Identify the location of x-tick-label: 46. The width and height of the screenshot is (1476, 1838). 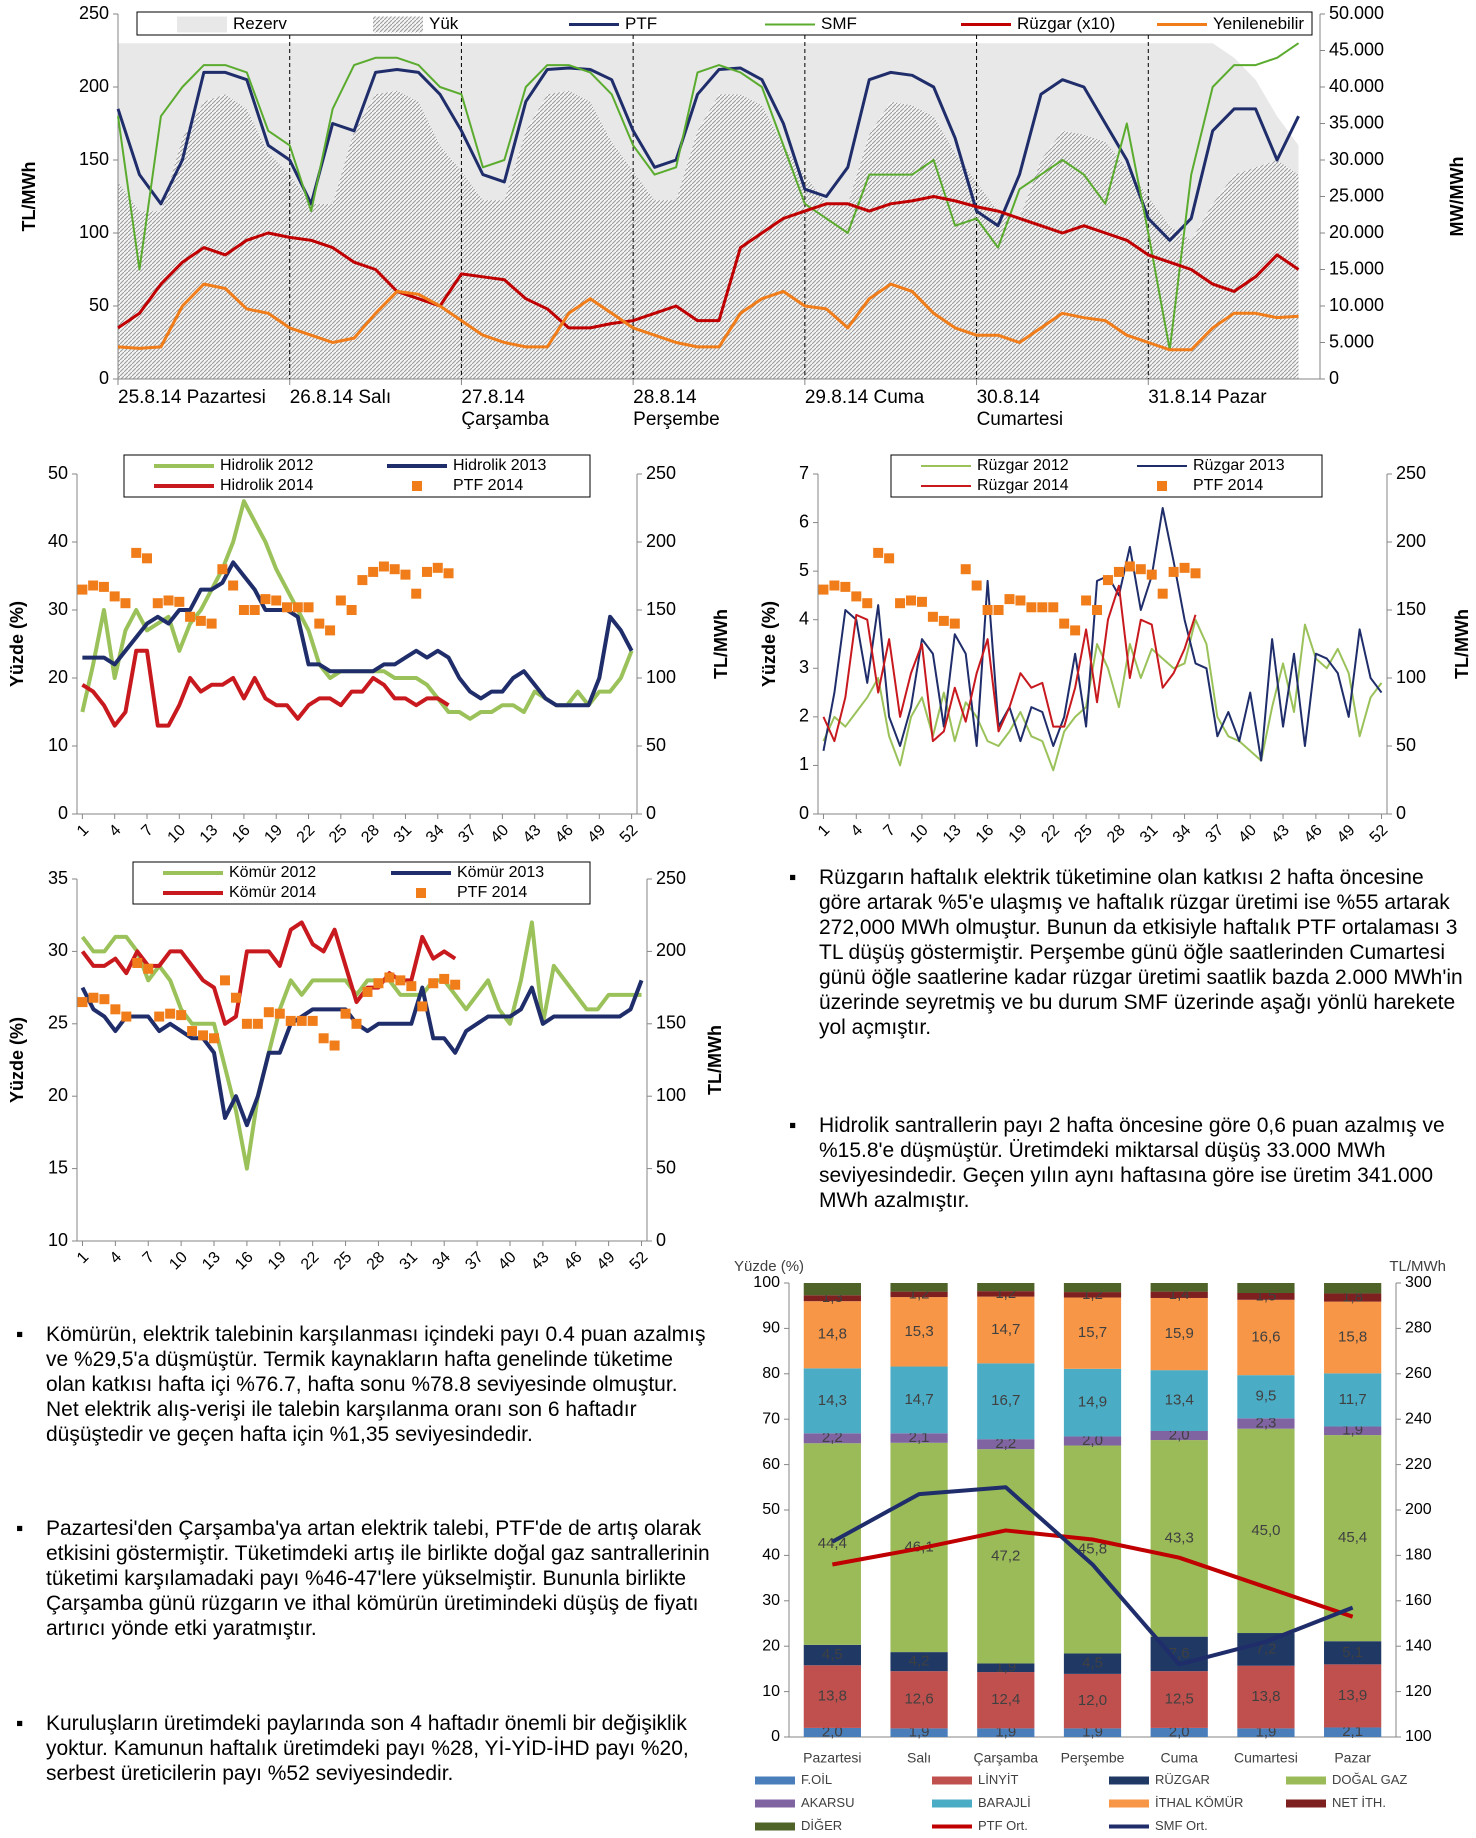
(564, 834).